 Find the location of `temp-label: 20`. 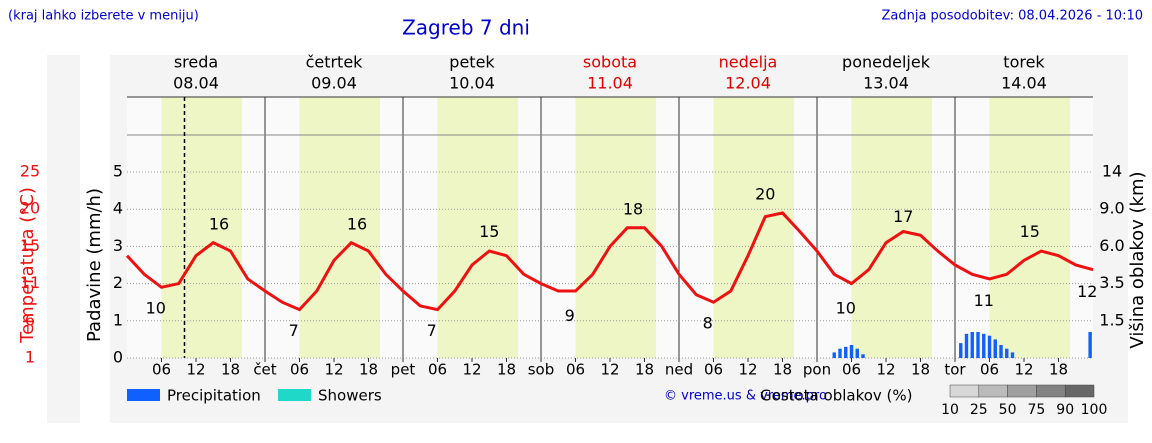

temp-label: 20 is located at coordinates (765, 194).